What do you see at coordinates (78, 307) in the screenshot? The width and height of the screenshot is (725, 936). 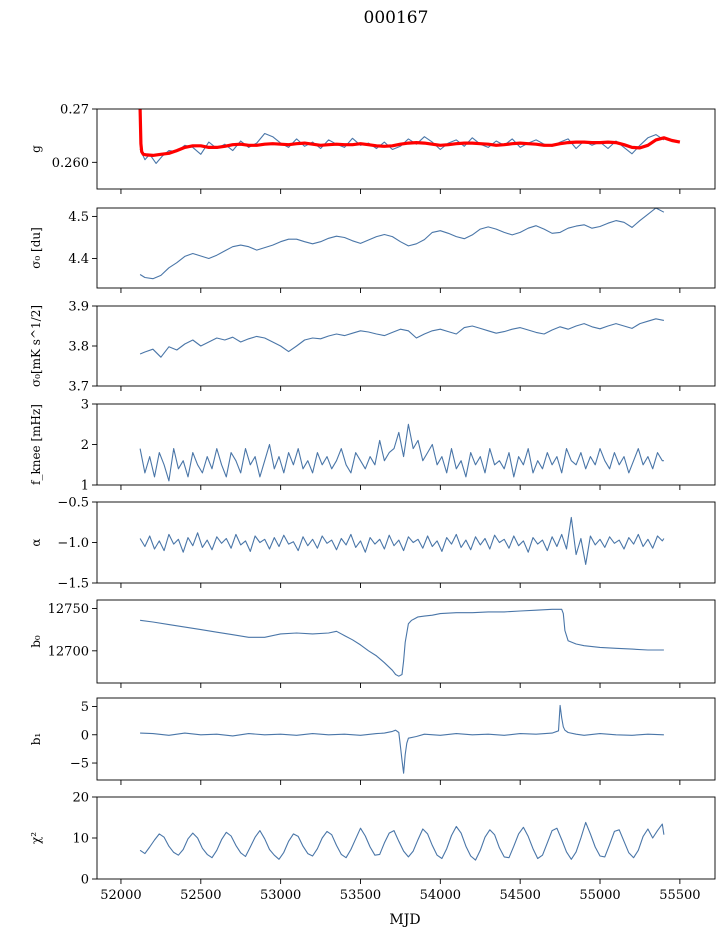 I see `y-tick-label: 3.9` at bounding box center [78, 307].